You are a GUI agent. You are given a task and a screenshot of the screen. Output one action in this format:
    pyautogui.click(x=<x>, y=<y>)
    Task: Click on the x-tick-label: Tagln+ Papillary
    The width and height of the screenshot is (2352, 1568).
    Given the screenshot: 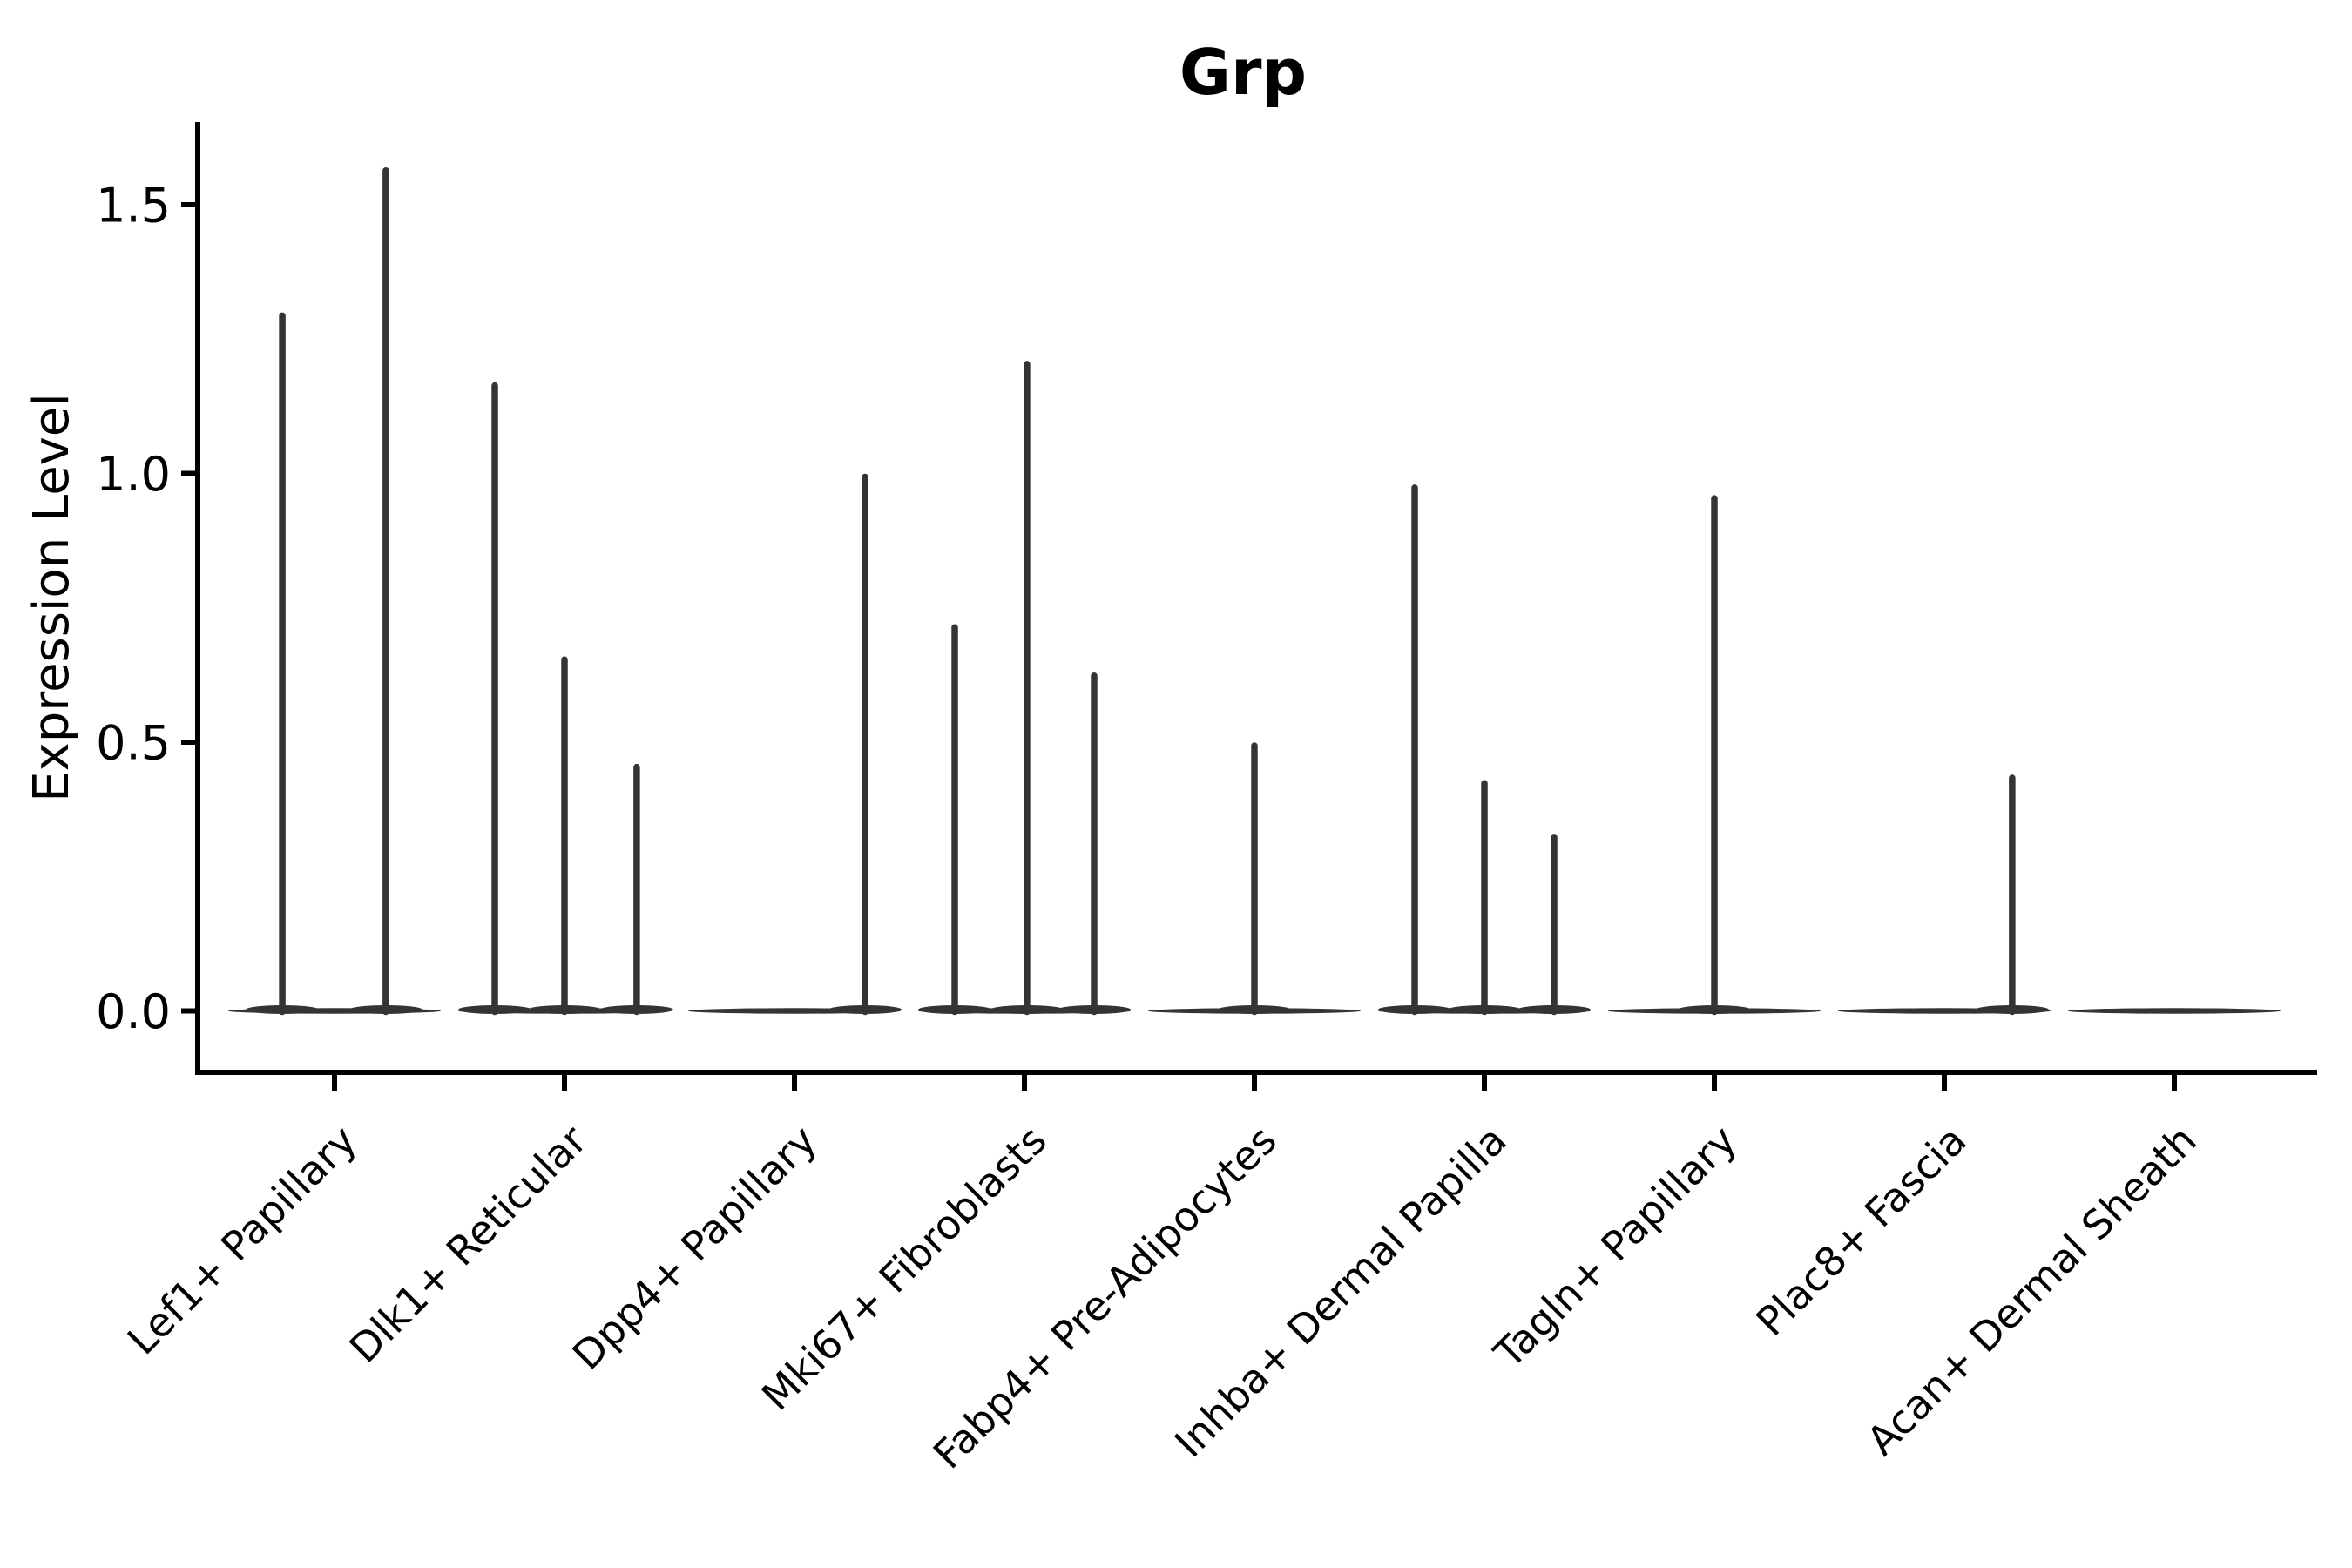 What is the action you would take?
    pyautogui.click(x=1615, y=1247)
    